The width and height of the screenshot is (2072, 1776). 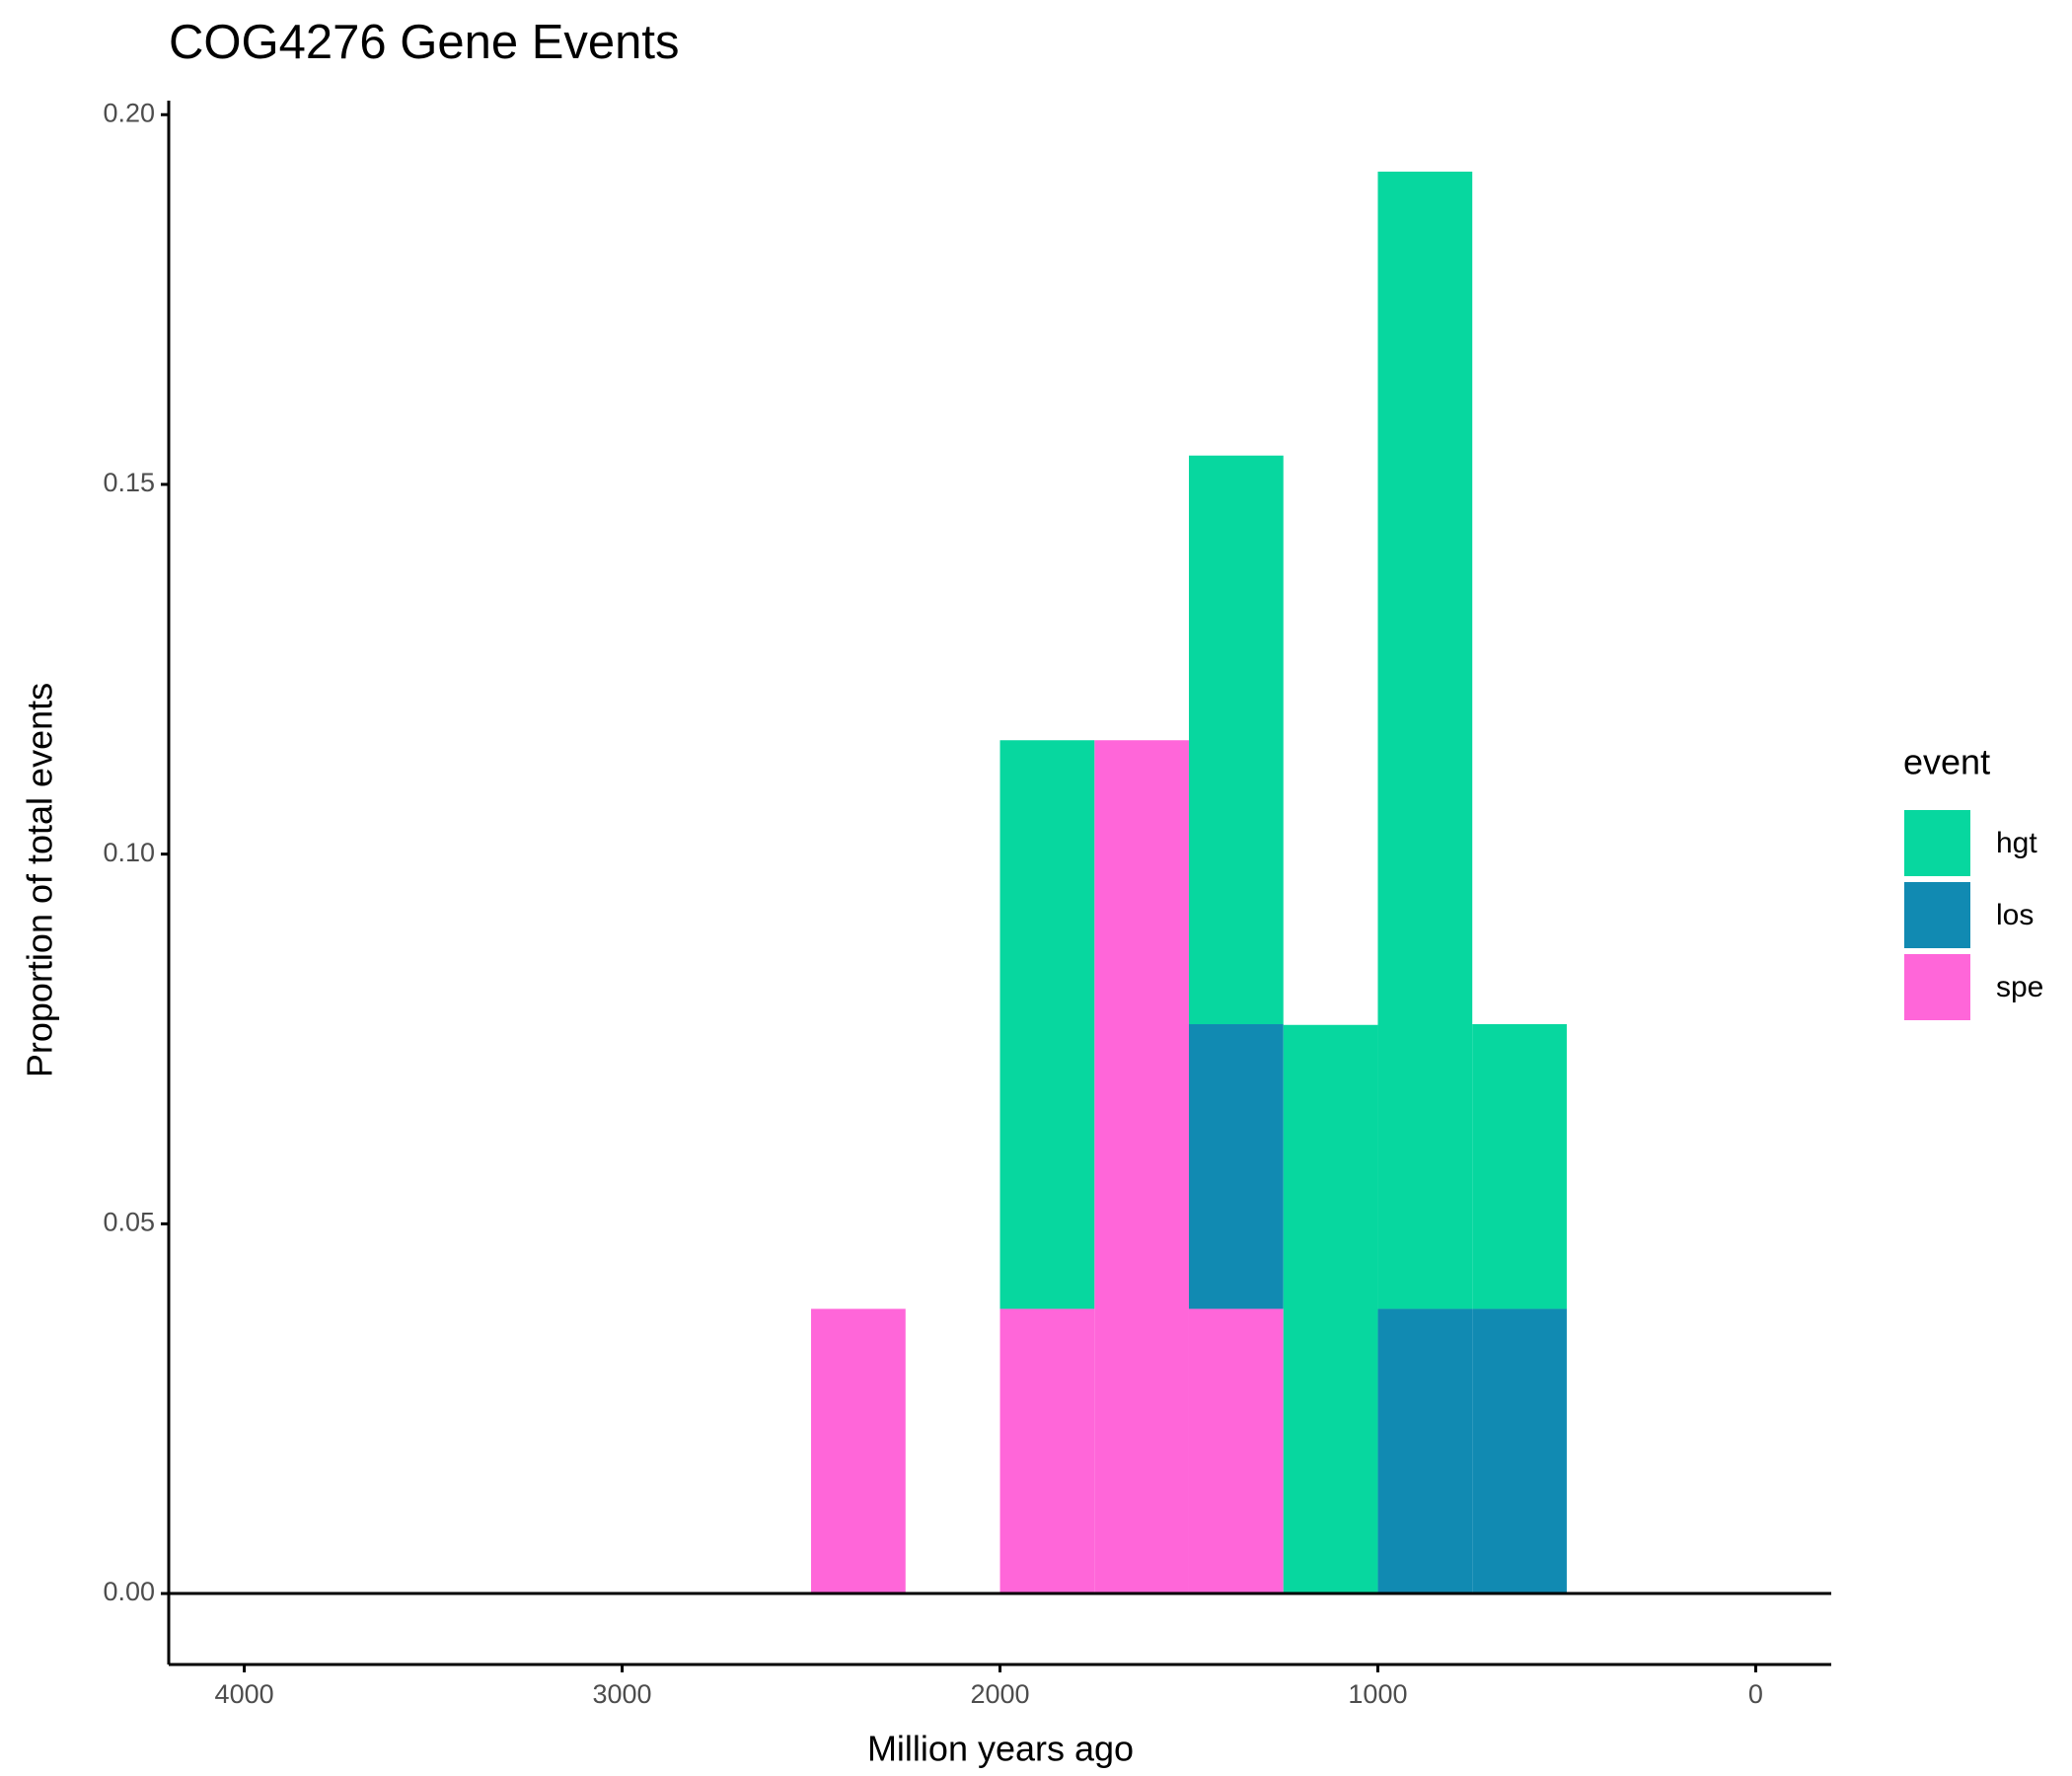 What do you see at coordinates (1001, 1749) in the screenshot?
I see `x-axis-title: Million years ago` at bounding box center [1001, 1749].